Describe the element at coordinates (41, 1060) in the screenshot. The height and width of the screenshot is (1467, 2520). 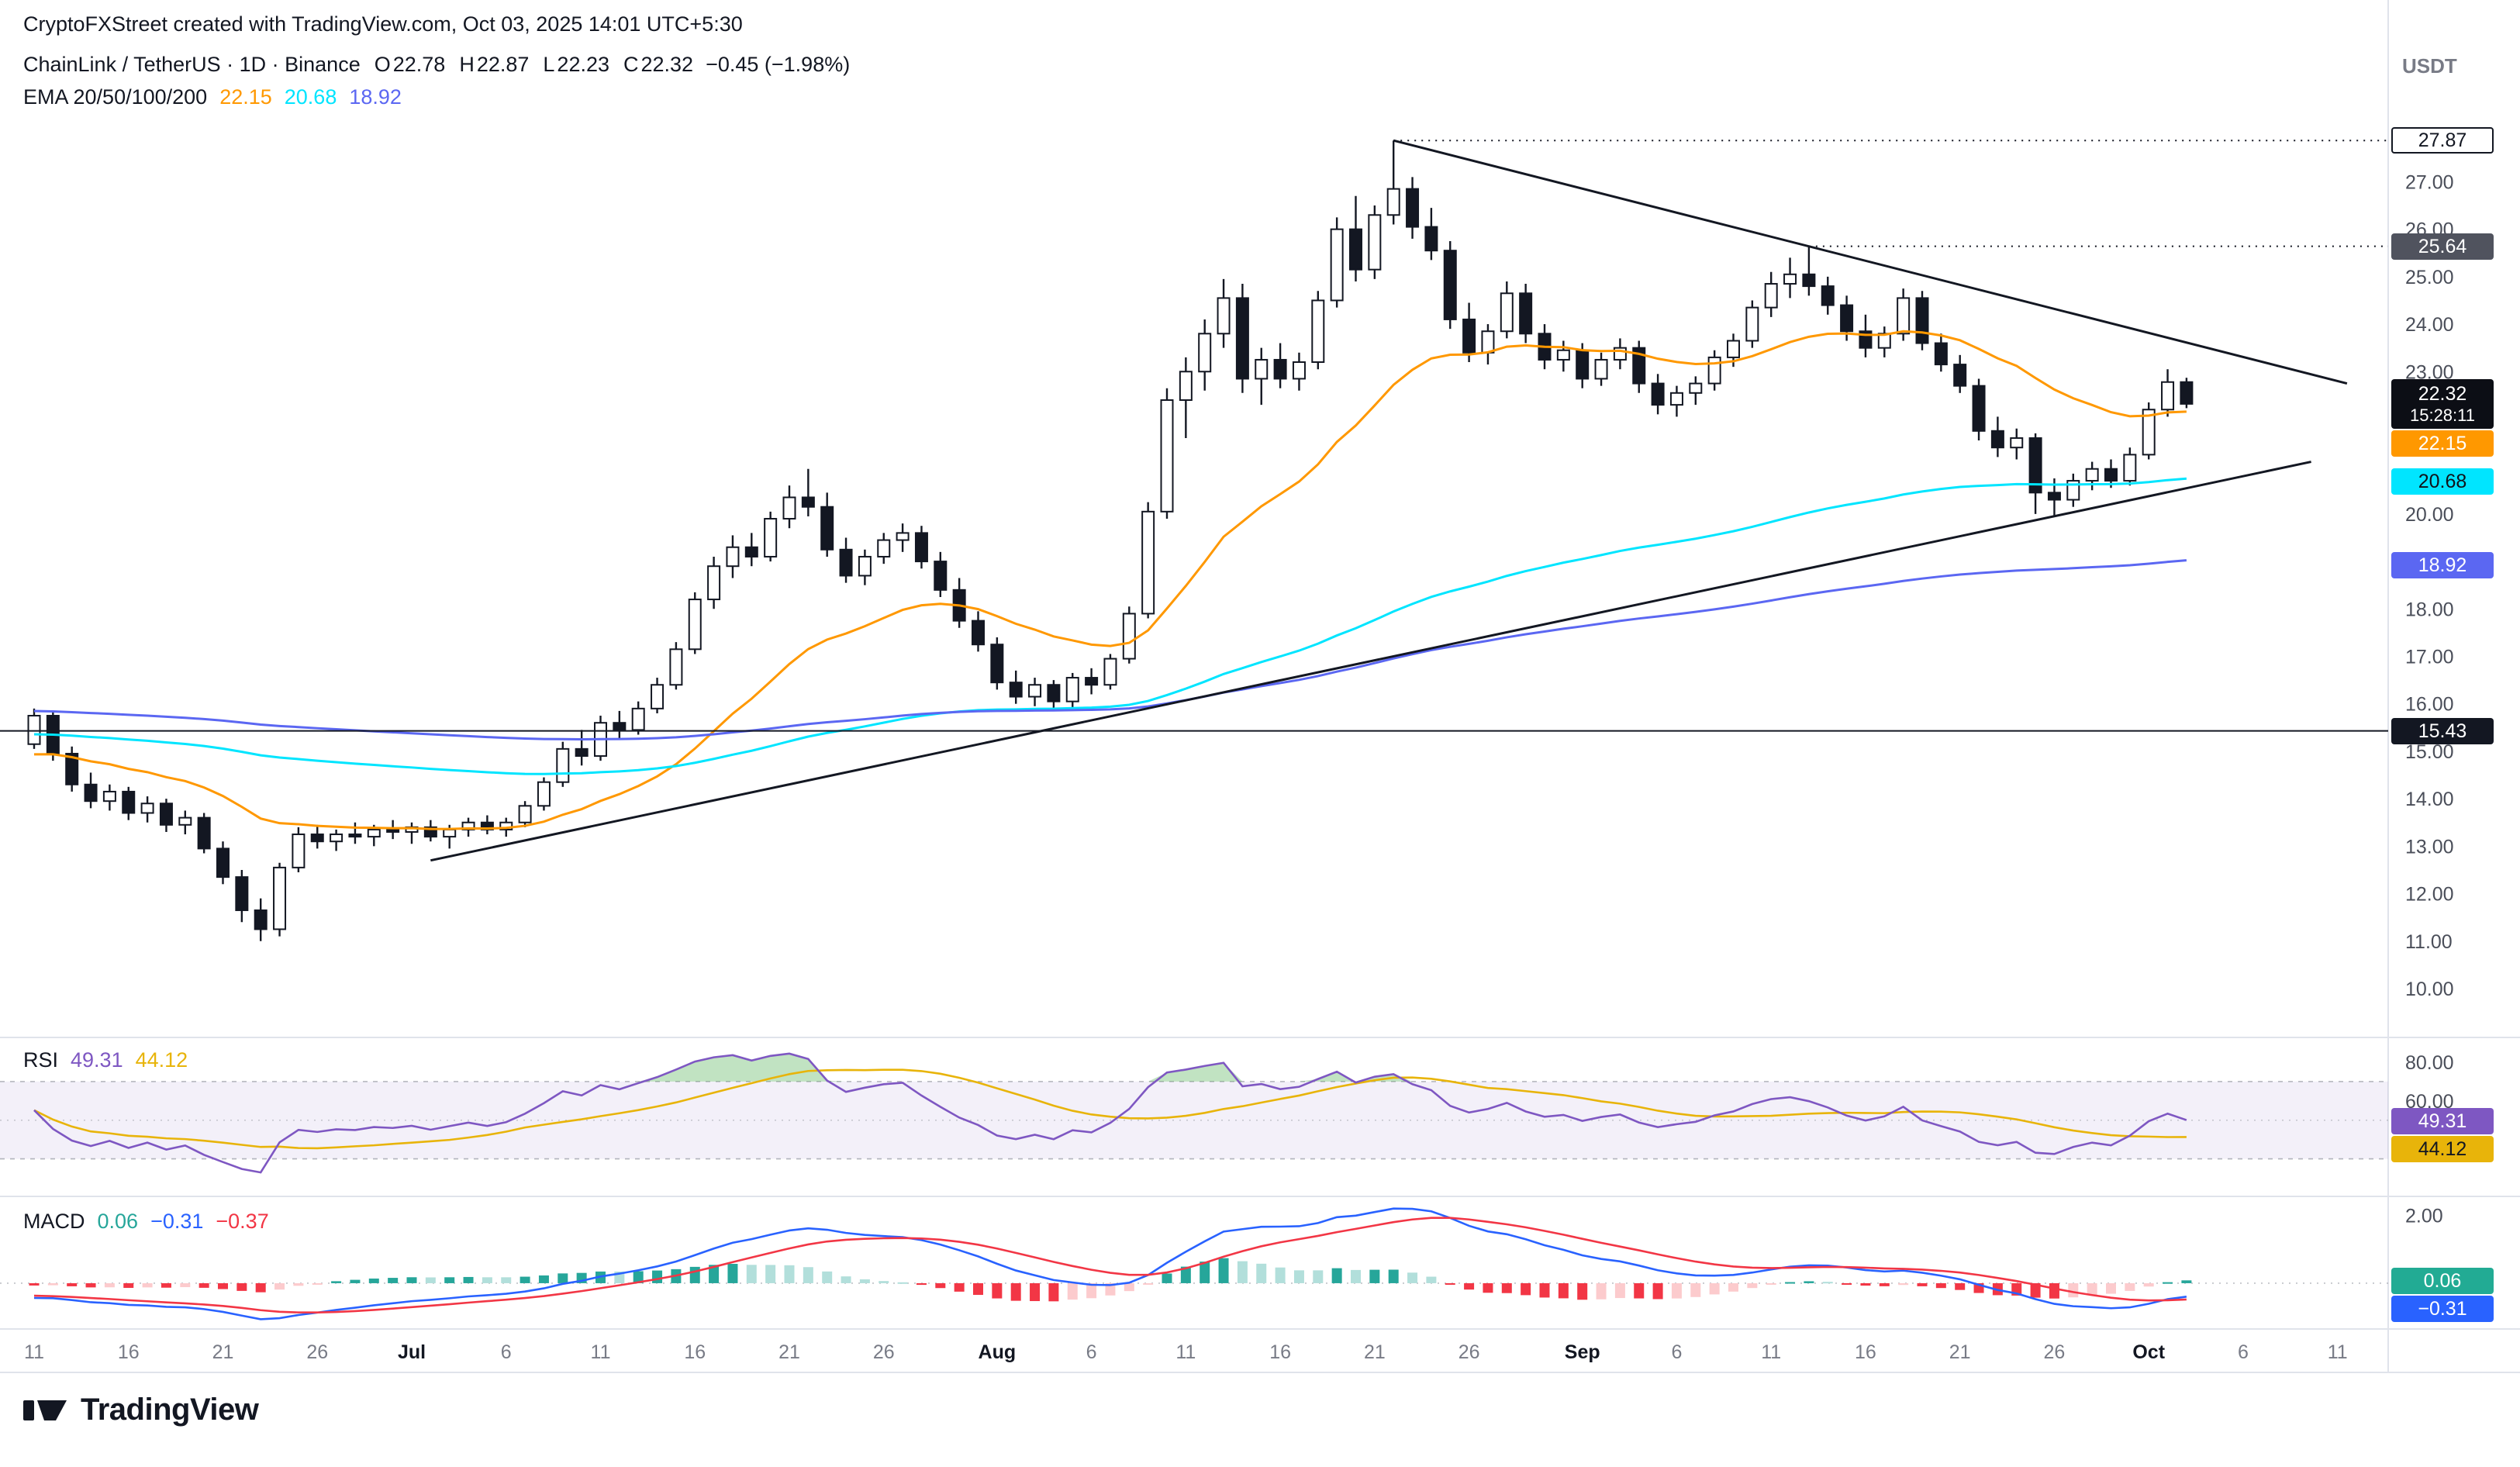
I see `rsi-legend-label: RSI` at that location.